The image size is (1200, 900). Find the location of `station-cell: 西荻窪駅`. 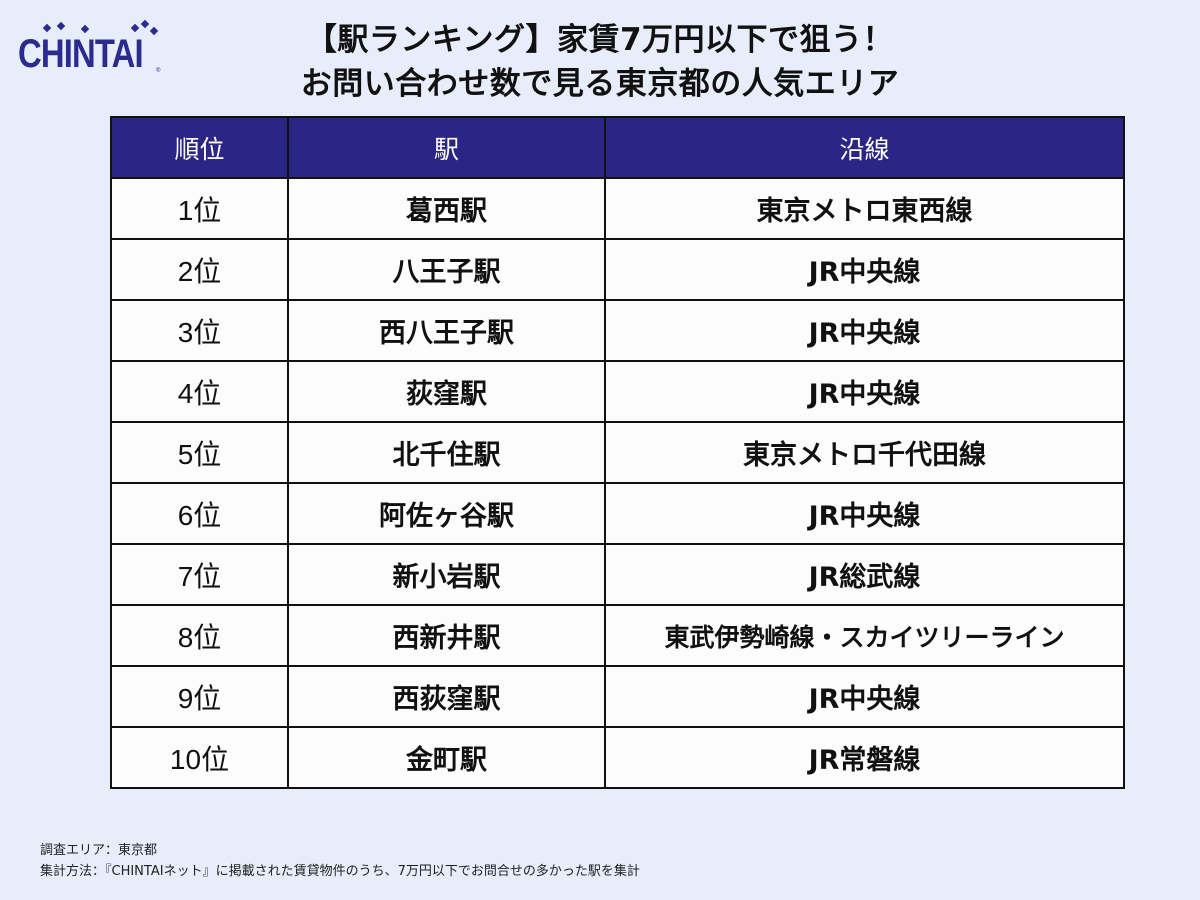

station-cell: 西荻窪駅 is located at coordinates (446, 696).